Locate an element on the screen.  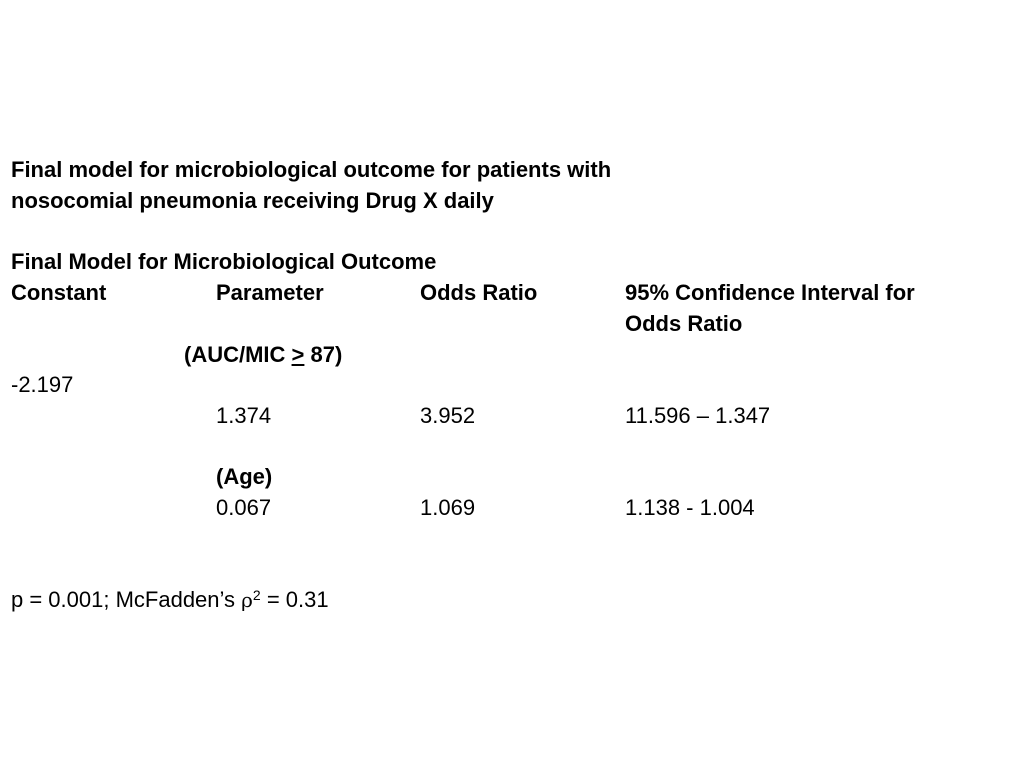
age-label: (Age) is located at coordinates (244, 476).